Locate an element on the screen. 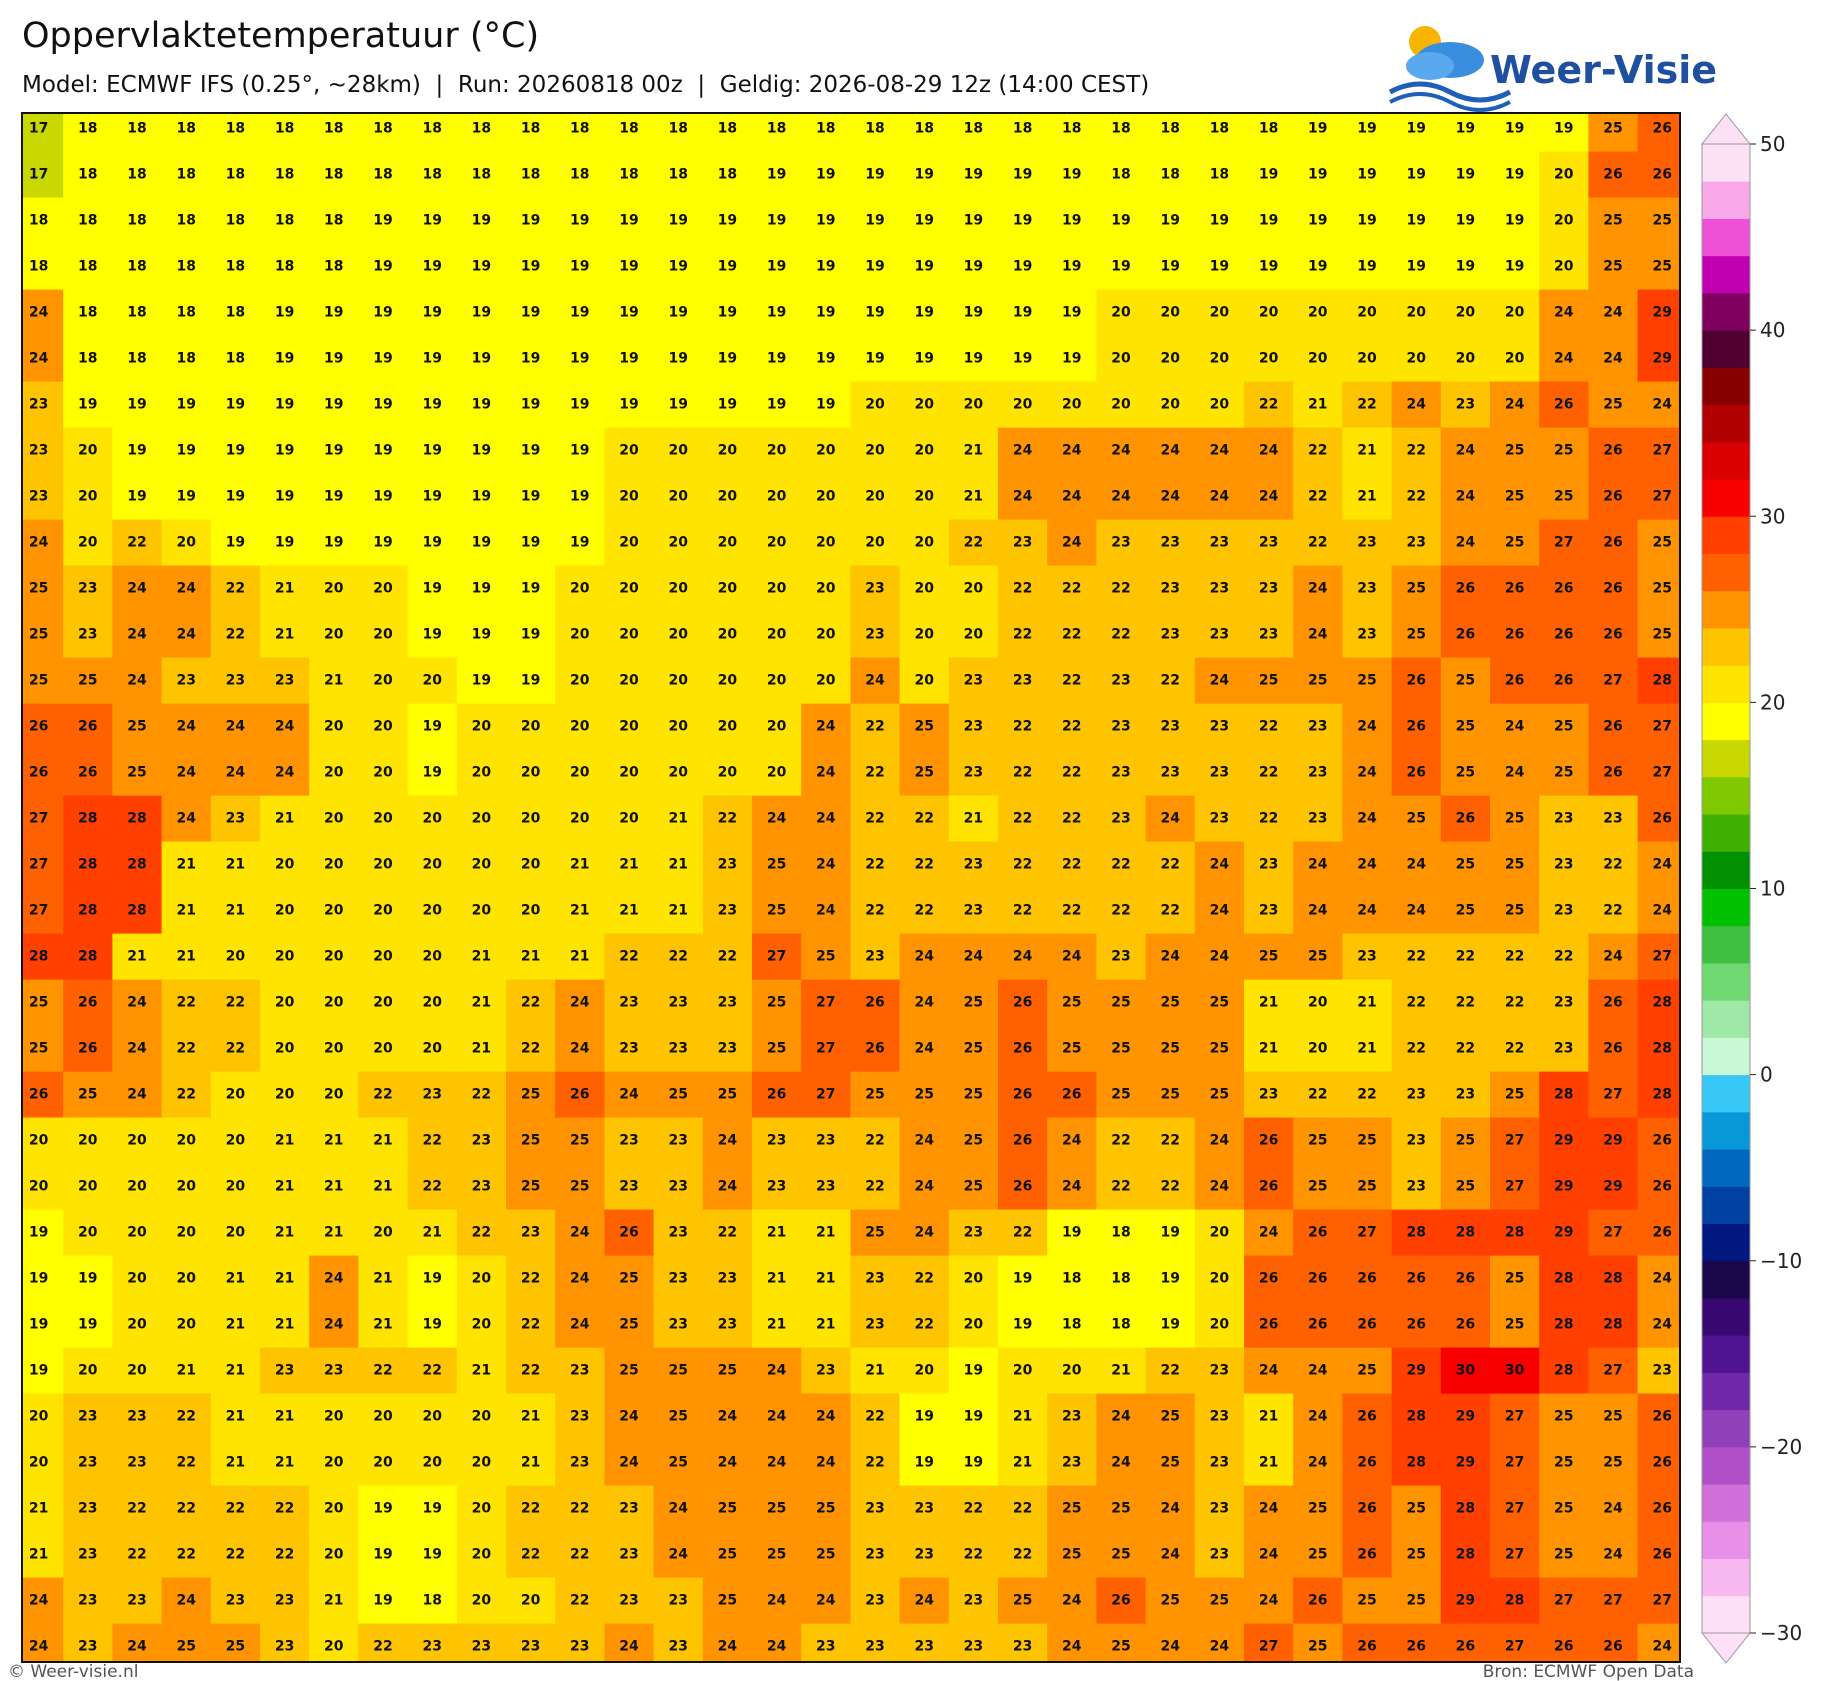 This screenshot has width=1824, height=1681. temperature-label: 27 is located at coordinates (1514, 1417).